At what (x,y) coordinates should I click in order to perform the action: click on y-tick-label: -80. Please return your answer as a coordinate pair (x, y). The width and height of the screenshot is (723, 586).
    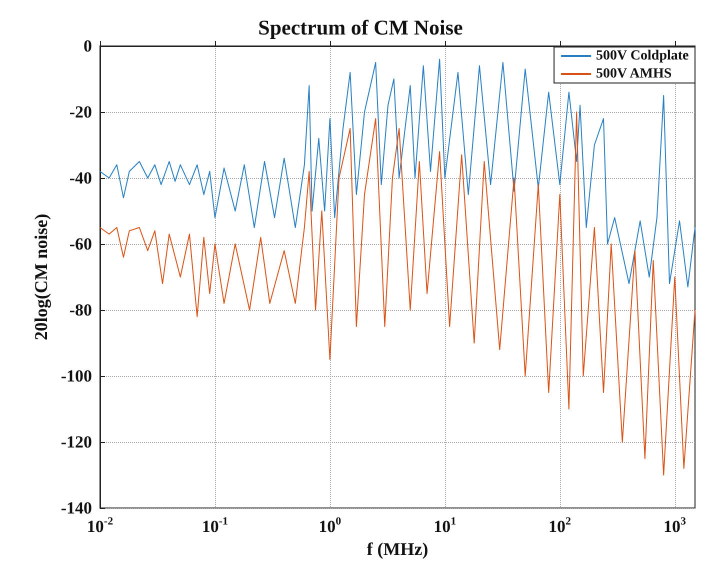
    Looking at the image, I should click on (80, 310).